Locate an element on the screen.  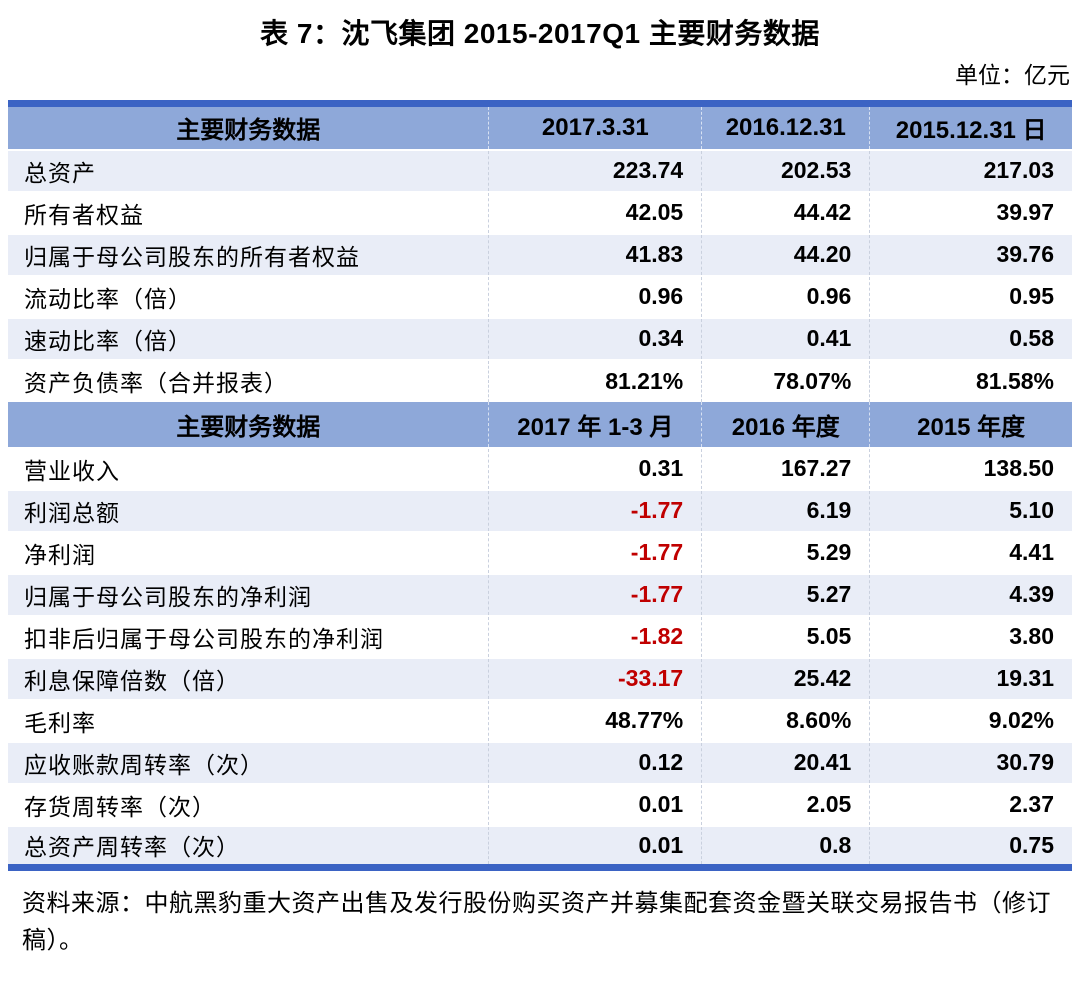
table-row: 速动比率（倍） 0.34 0.41 0.58 is located at coordinates (540, 338).